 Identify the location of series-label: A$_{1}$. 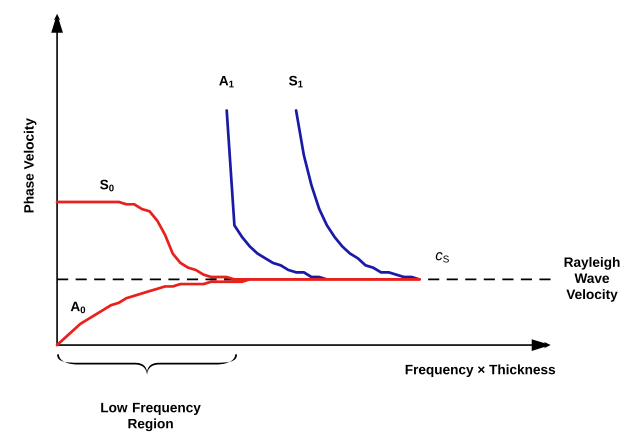
(226, 82).